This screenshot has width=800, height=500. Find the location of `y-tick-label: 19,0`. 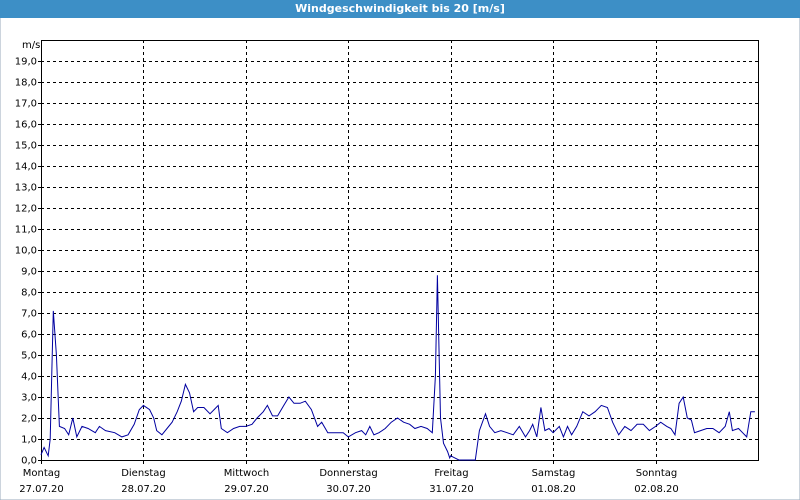

y-tick-label: 19,0 is located at coordinates (26, 62).